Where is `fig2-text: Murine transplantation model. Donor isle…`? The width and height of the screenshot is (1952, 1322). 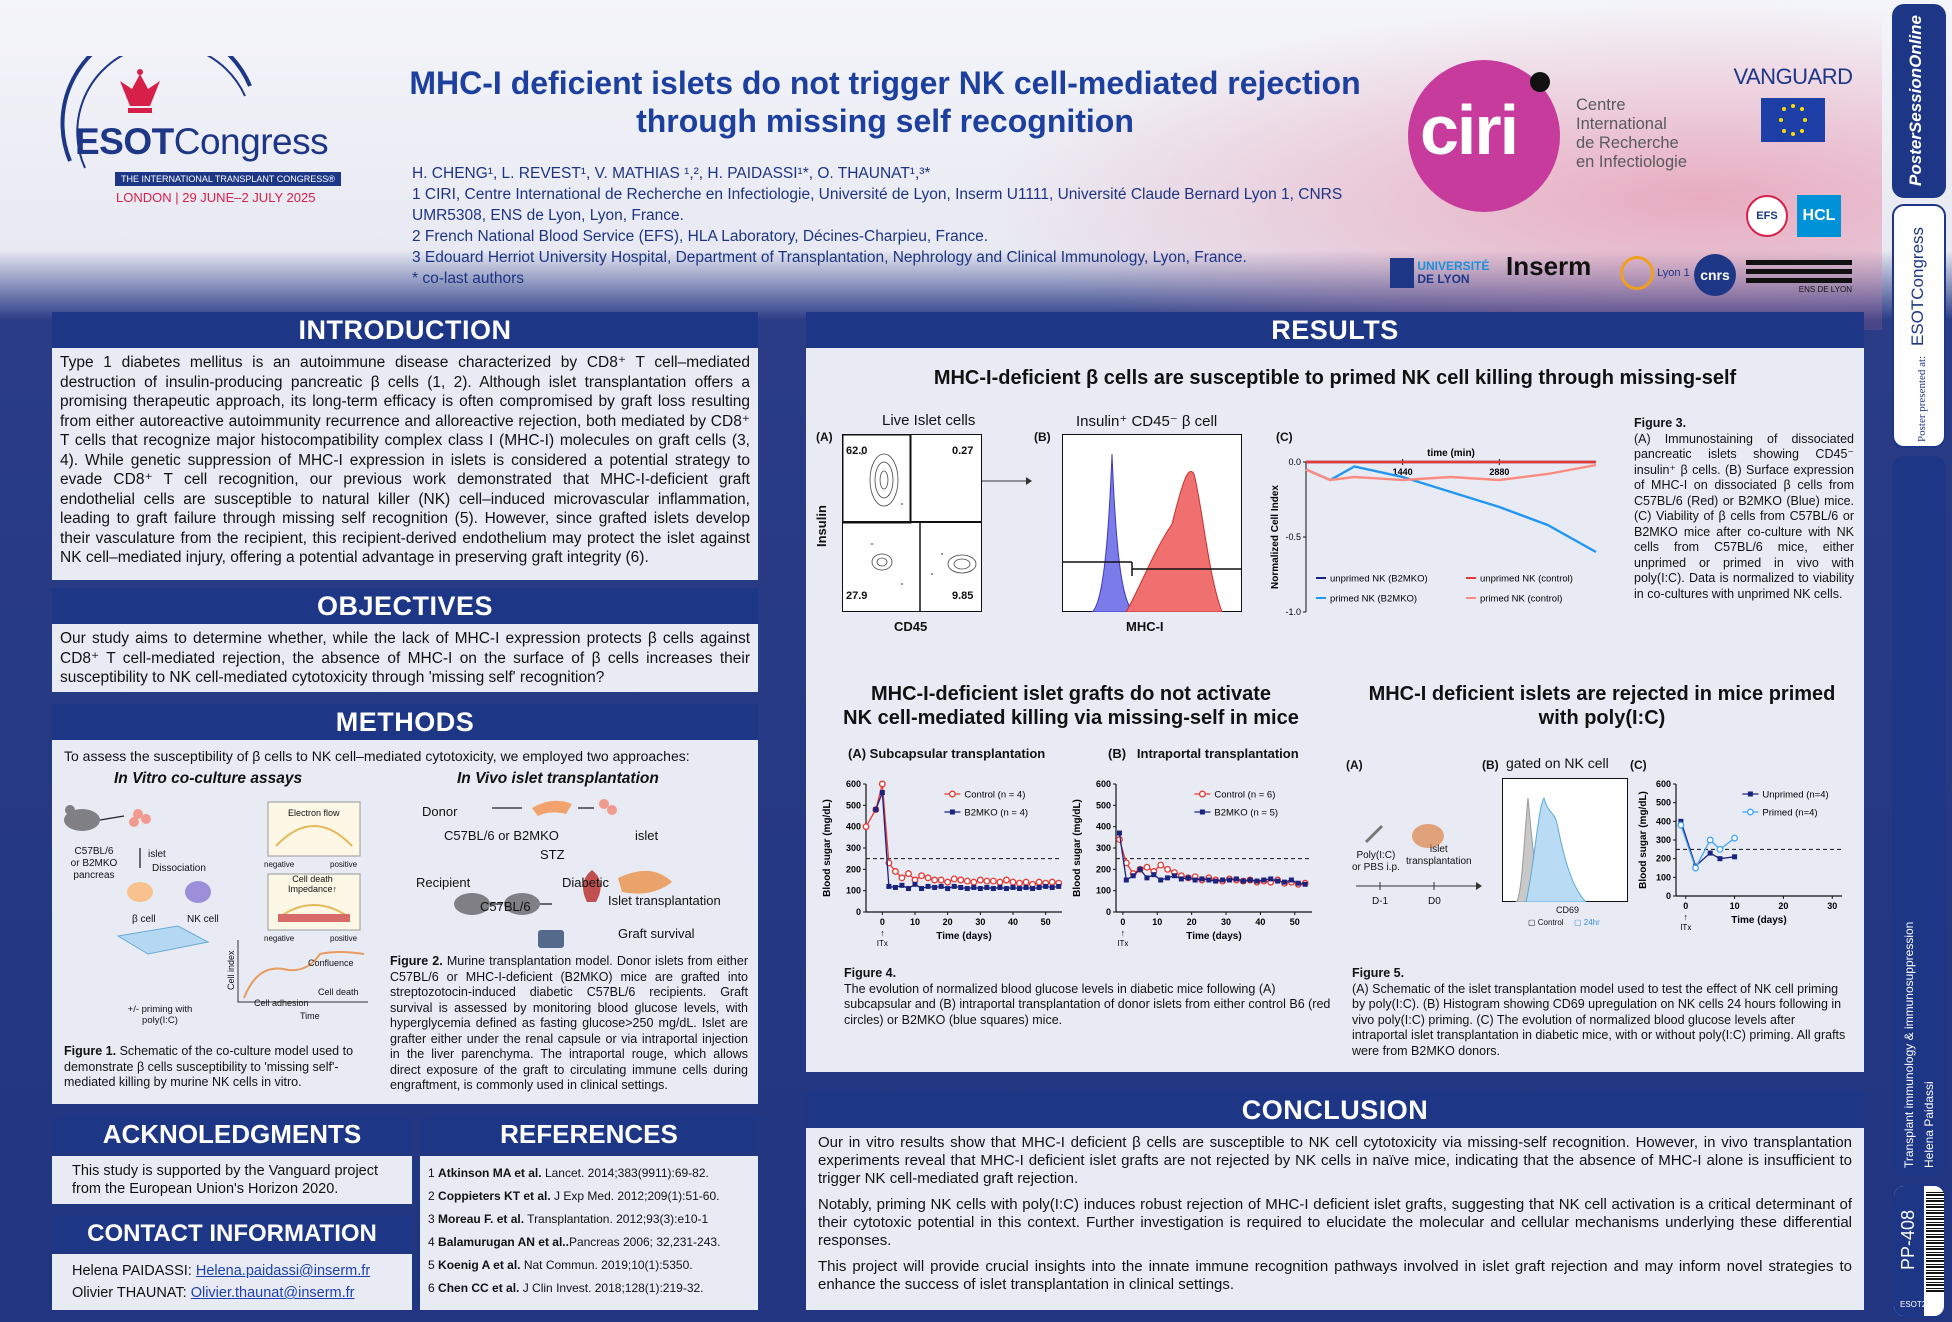 fig2-text: Murine transplantation model. Donor isle… is located at coordinates (569, 1023).